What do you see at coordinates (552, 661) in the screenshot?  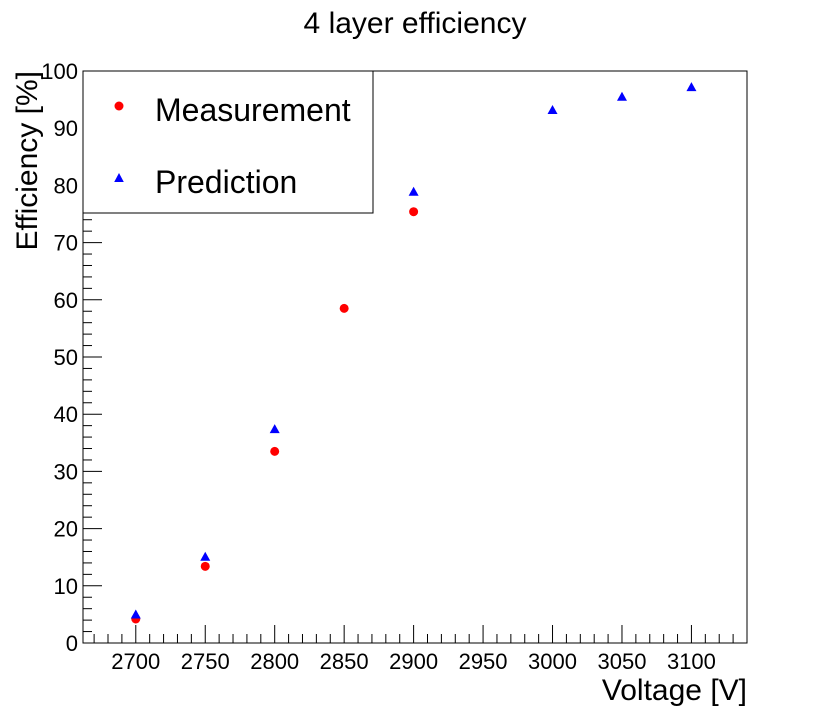 I see `x-tick-label: 3000` at bounding box center [552, 661].